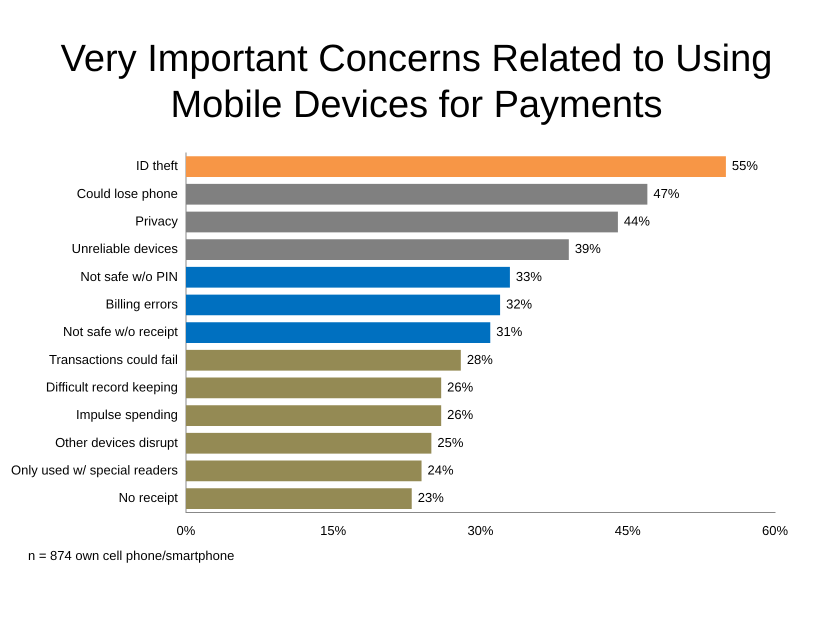 This screenshot has height=624, width=833. I want to click on data-label: 44%, so click(637, 221).